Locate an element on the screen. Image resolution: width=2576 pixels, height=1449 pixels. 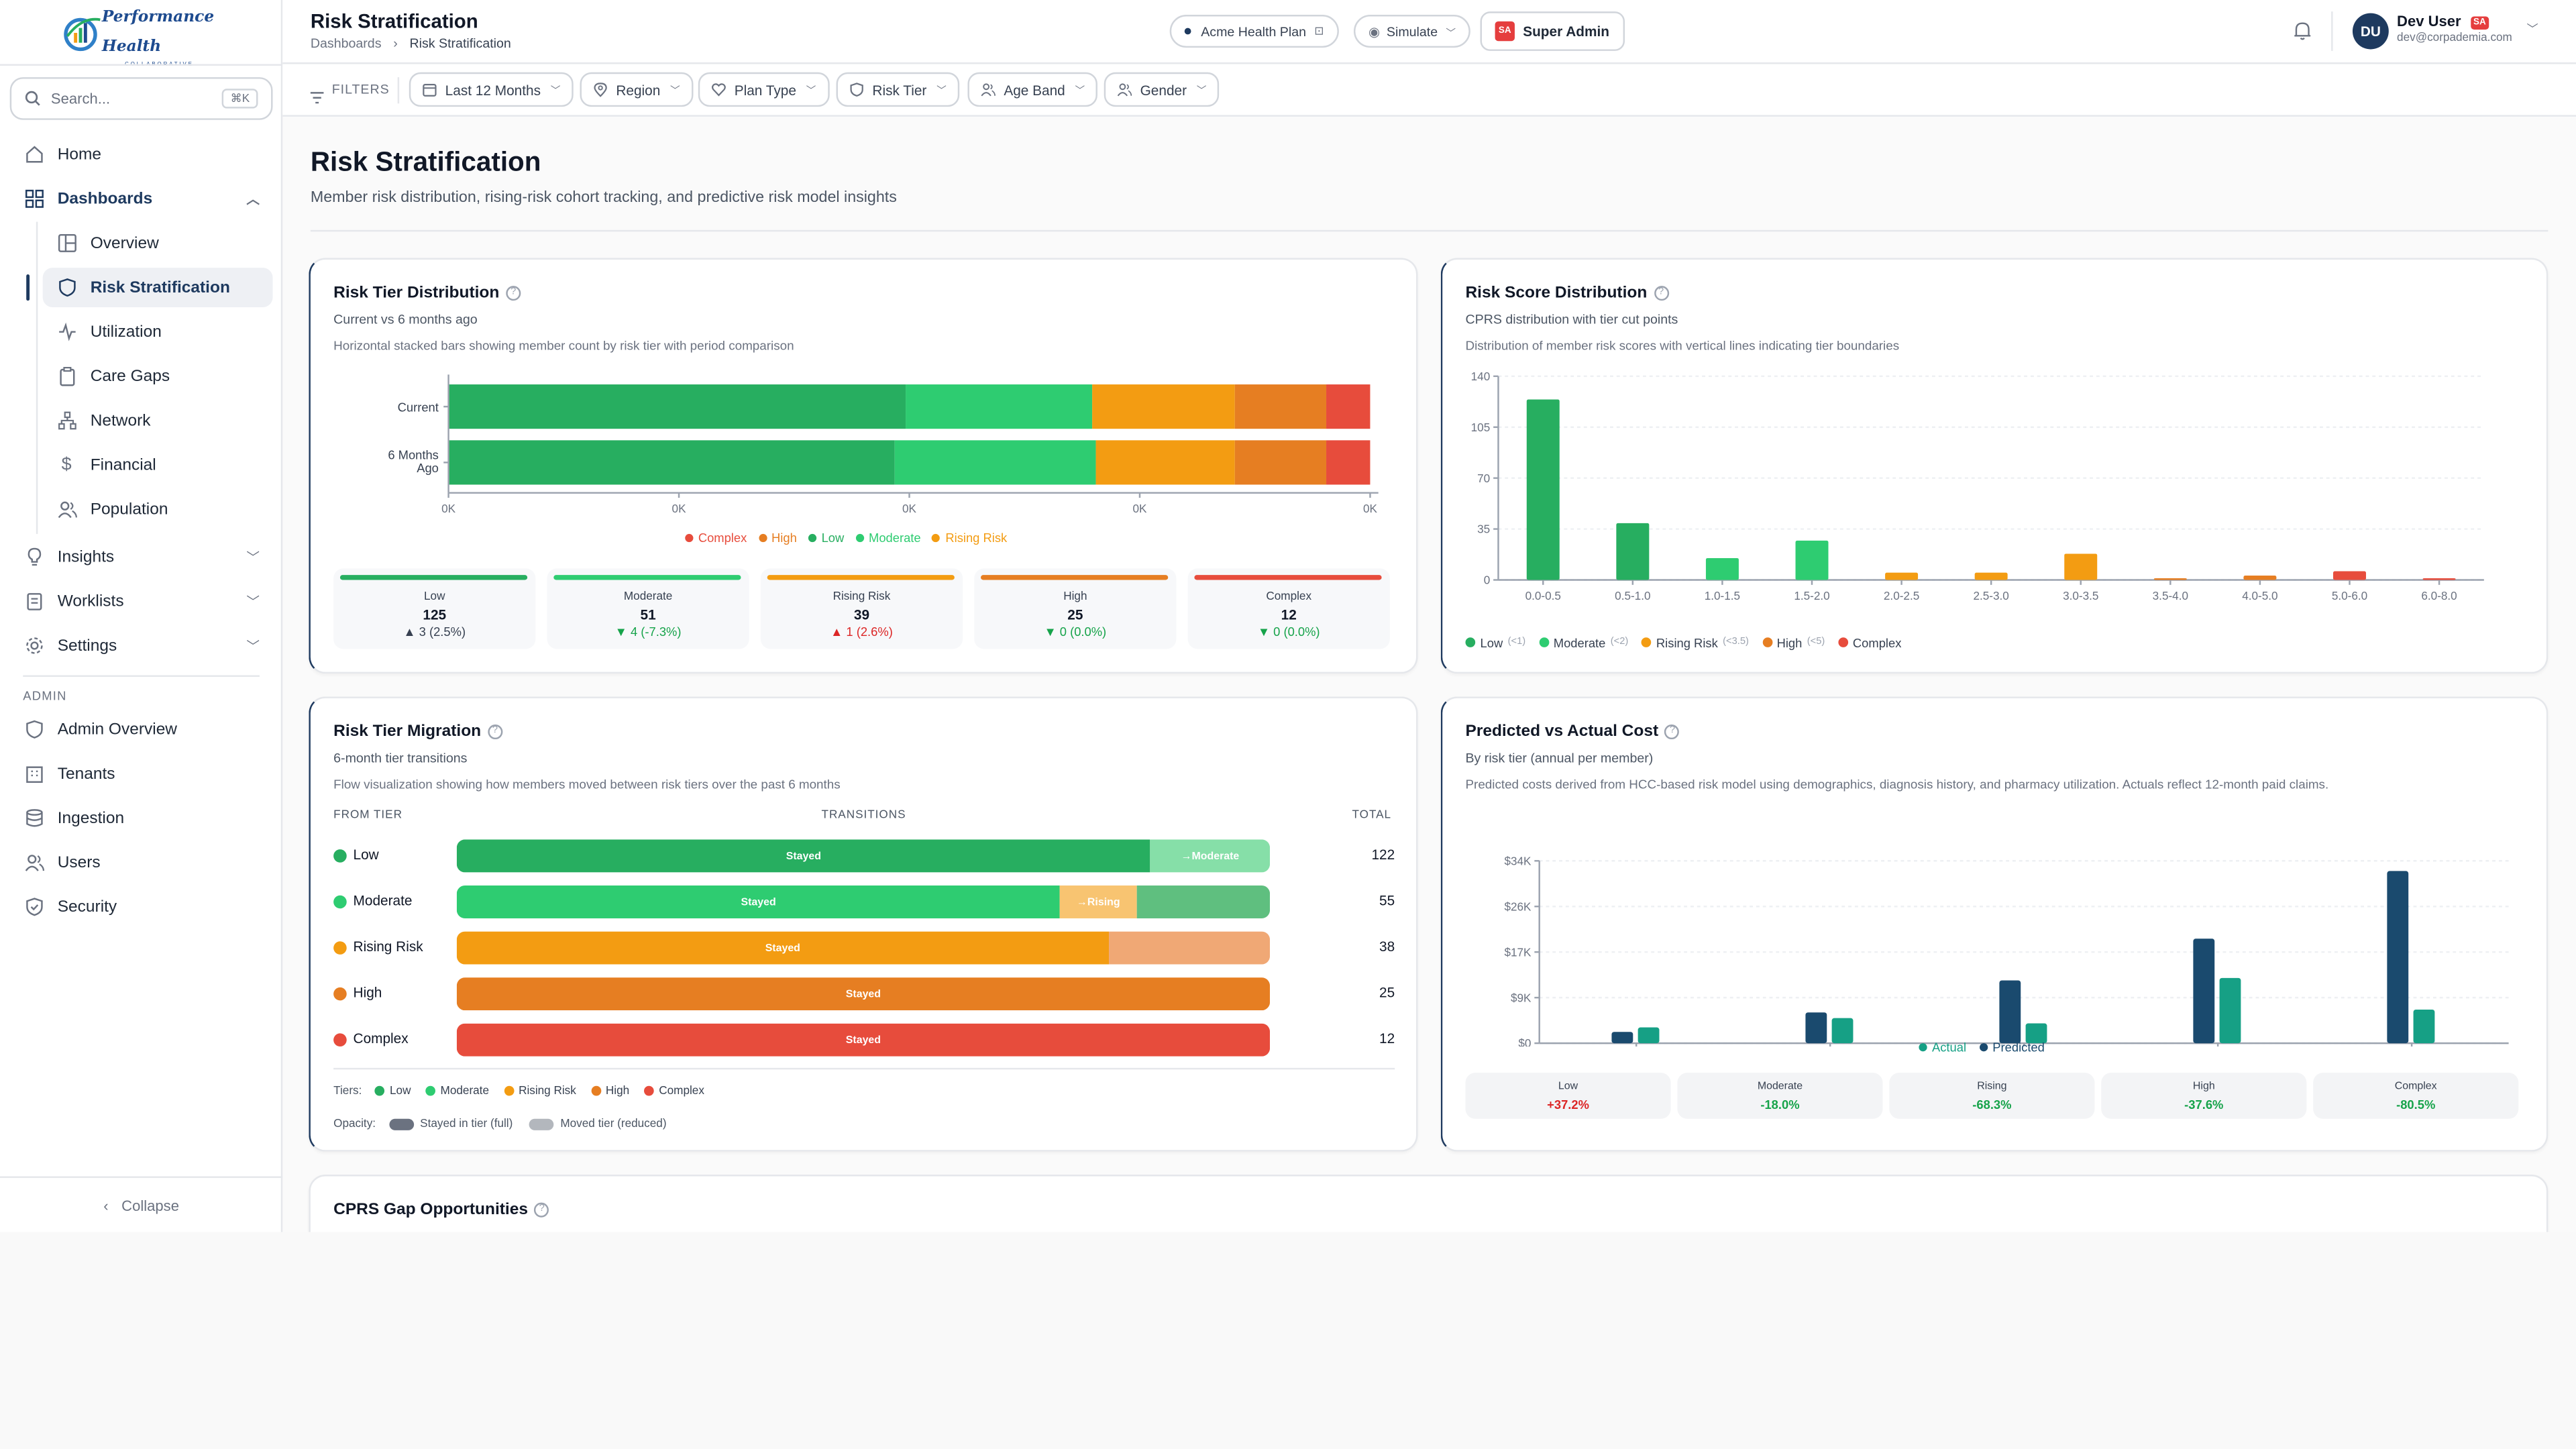
filter-label: Age Band is located at coordinates (1034, 89).